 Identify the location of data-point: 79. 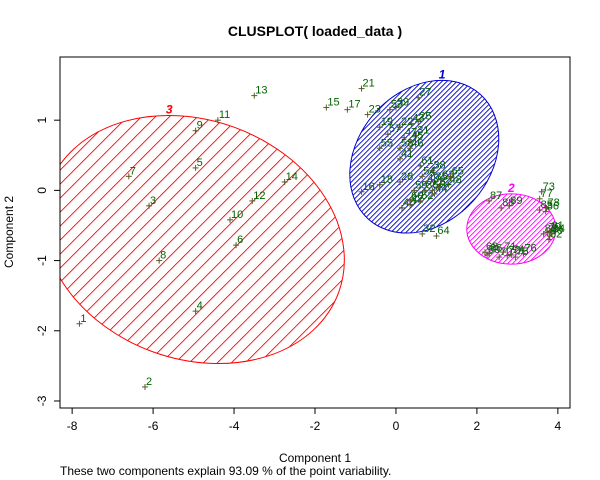
(552, 229).